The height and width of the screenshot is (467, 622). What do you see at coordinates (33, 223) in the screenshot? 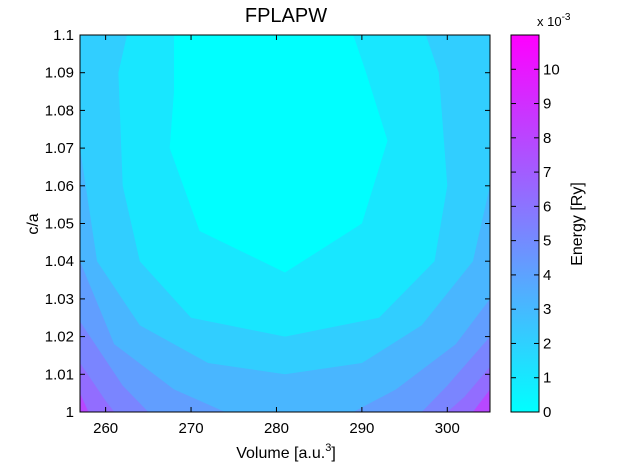
I see `y-axis-label: c/a` at bounding box center [33, 223].